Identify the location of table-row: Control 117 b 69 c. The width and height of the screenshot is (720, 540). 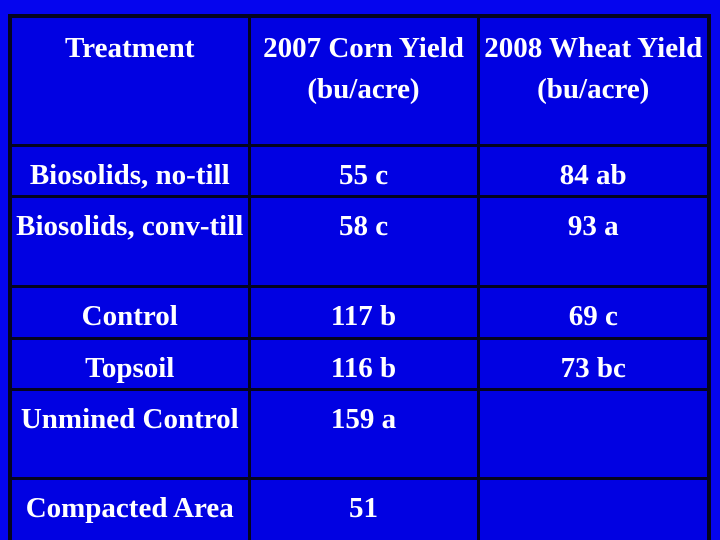
(359, 312).